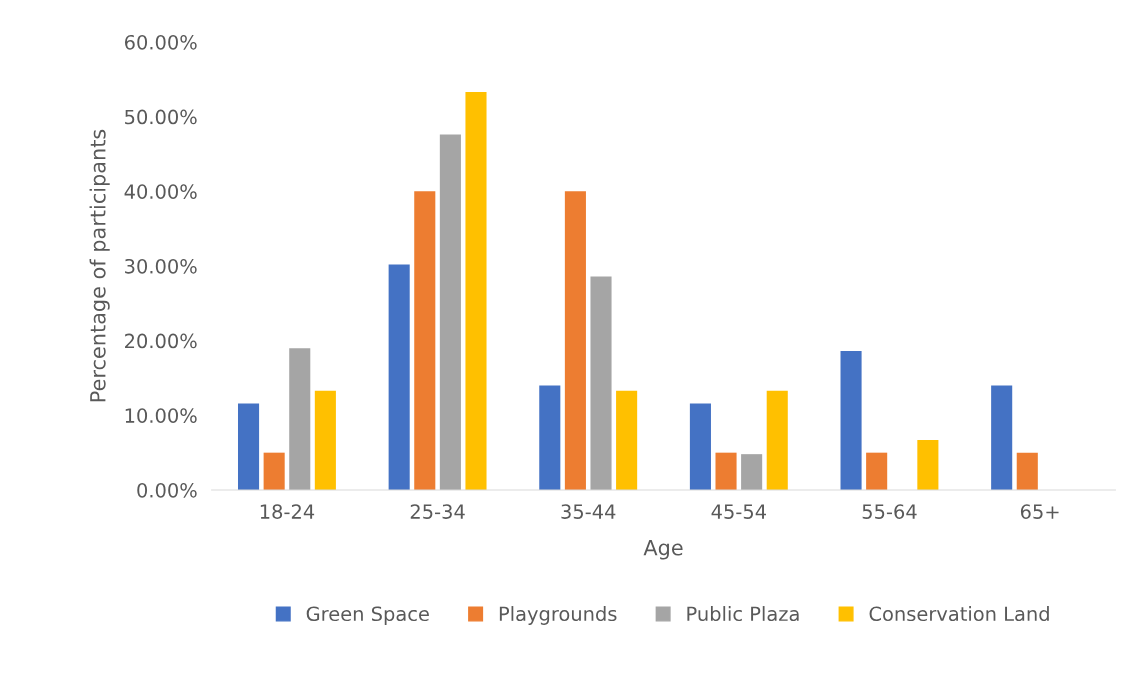  I want to click on legend-label: Playgrounds, so click(558, 615).